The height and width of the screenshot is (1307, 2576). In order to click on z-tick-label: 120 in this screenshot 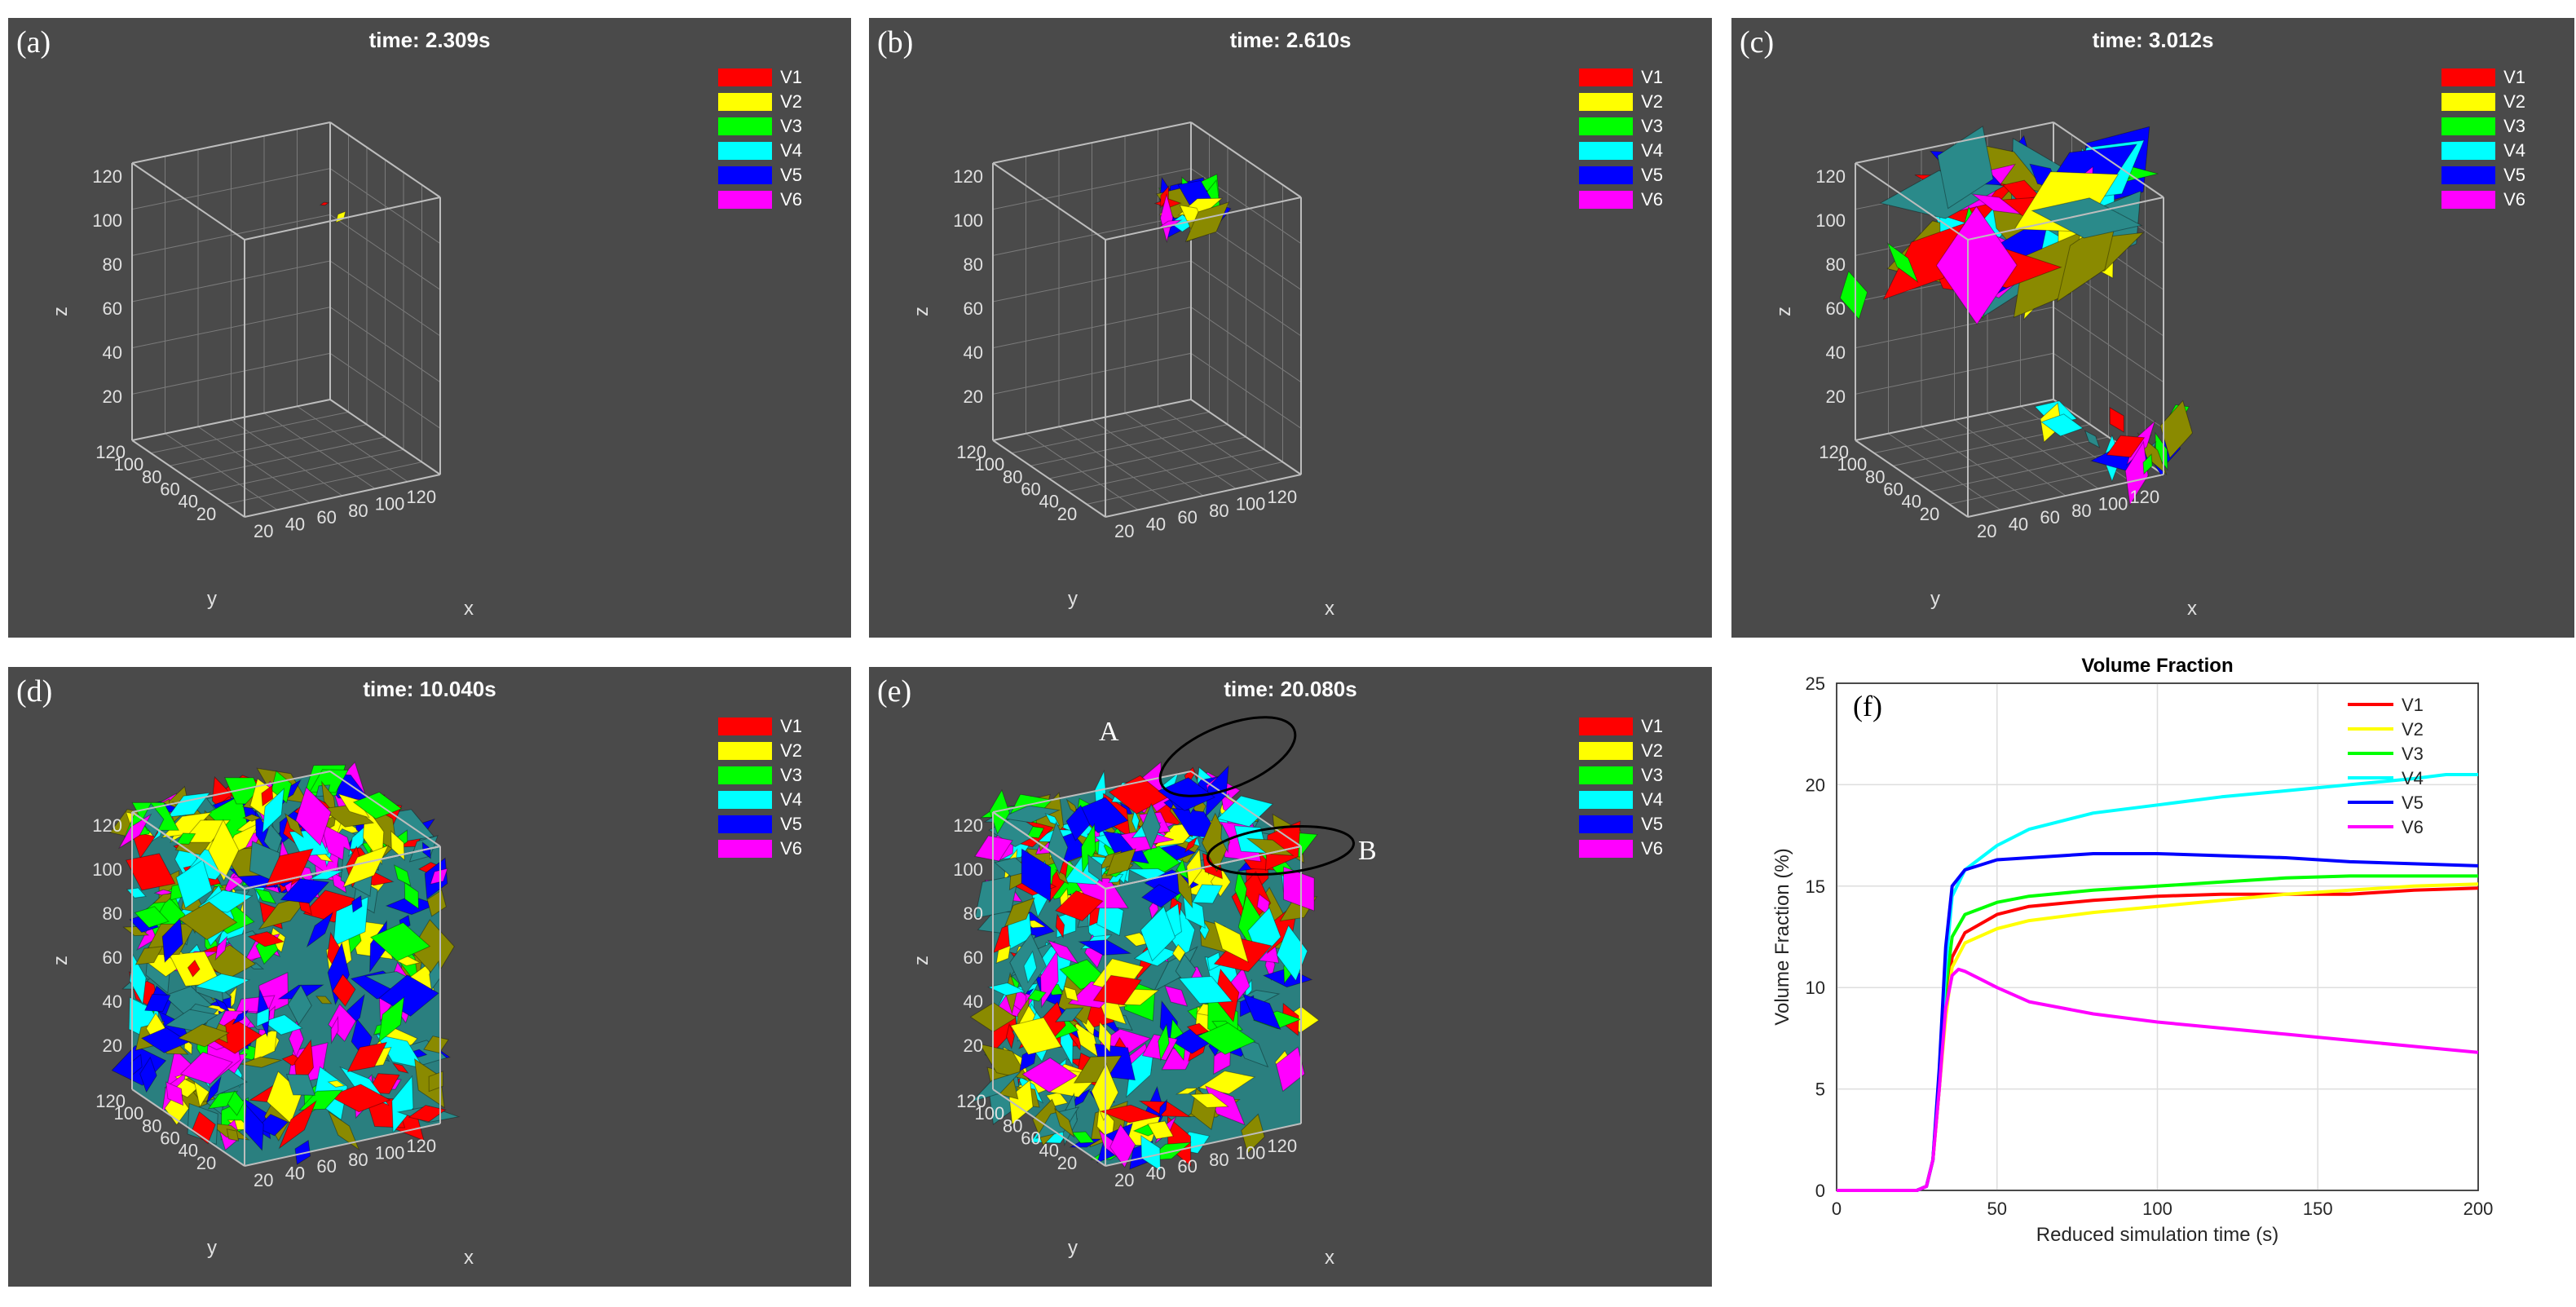, I will do `click(968, 825)`.